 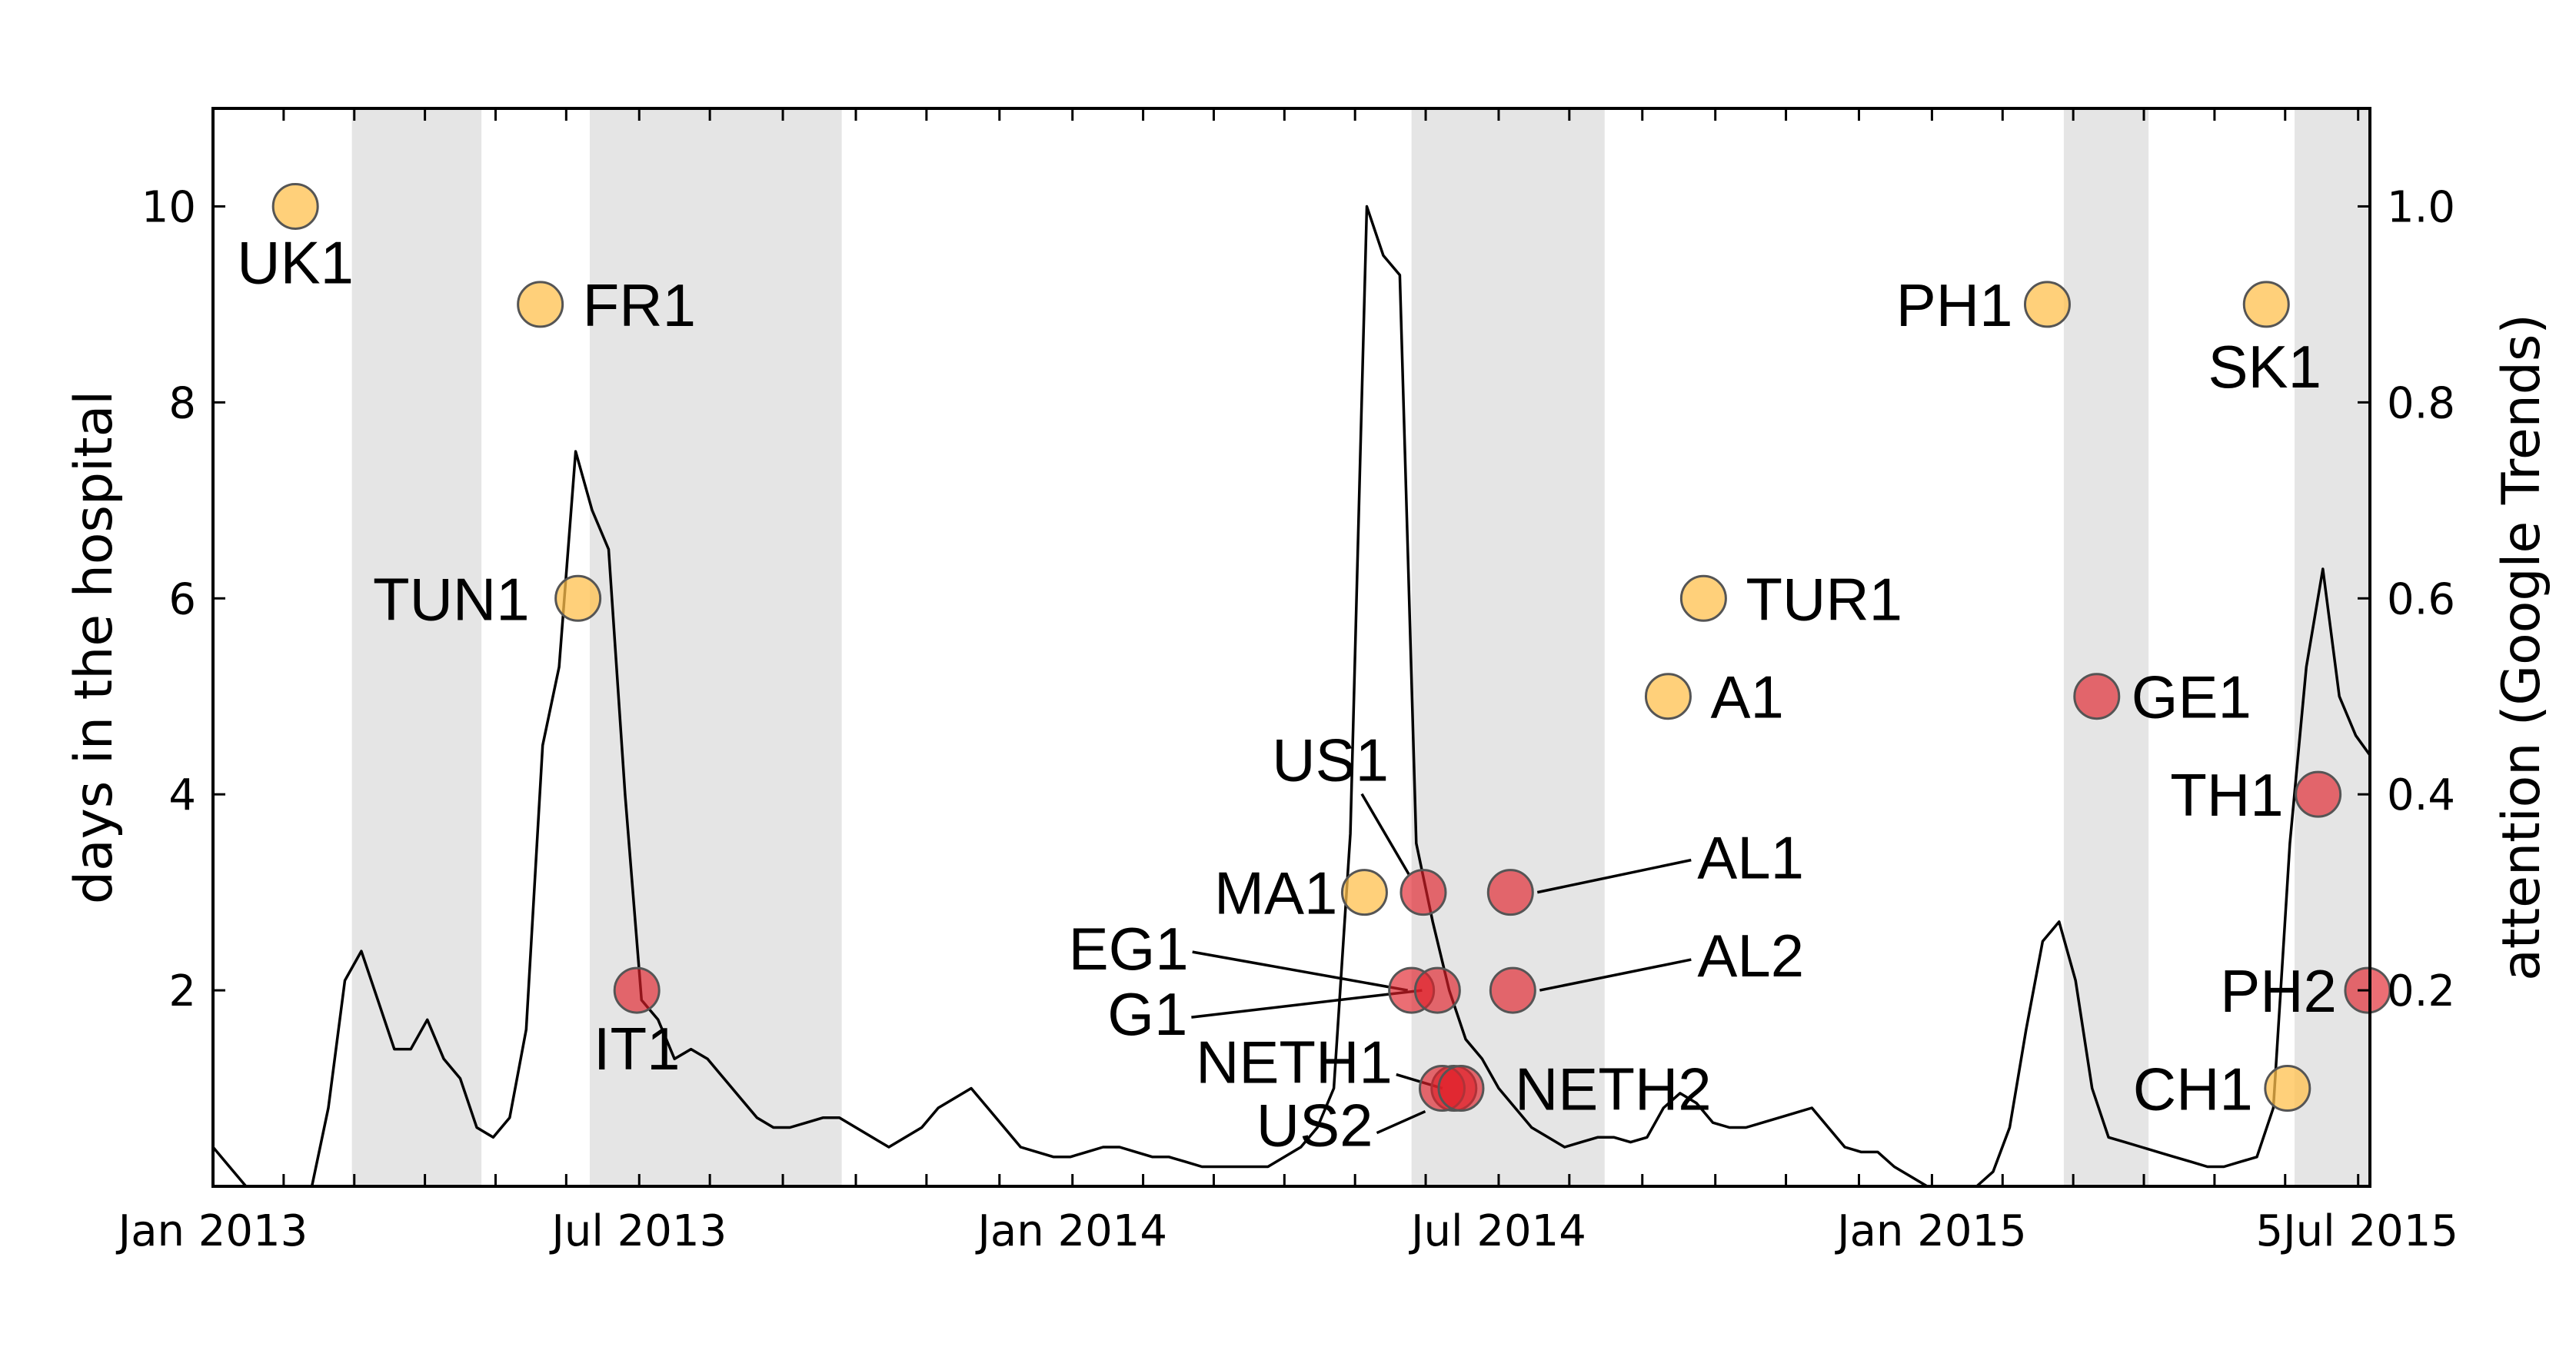 What do you see at coordinates (1824, 599) in the screenshot?
I see `label-tur1: TUR1` at bounding box center [1824, 599].